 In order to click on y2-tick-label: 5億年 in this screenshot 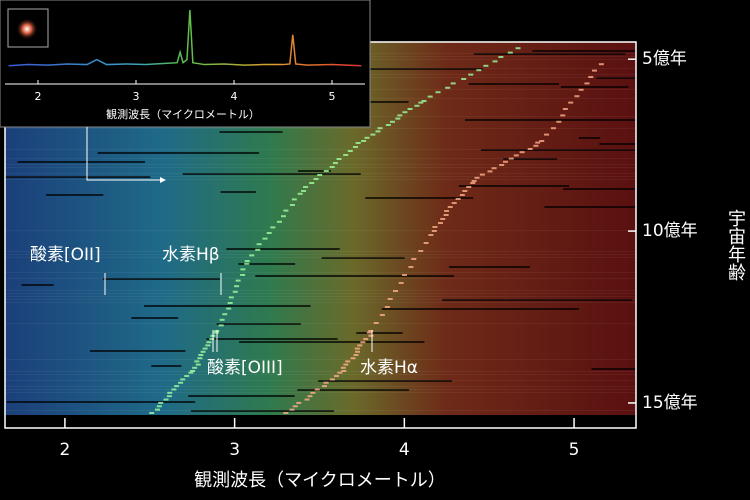, I will do `click(664, 59)`.